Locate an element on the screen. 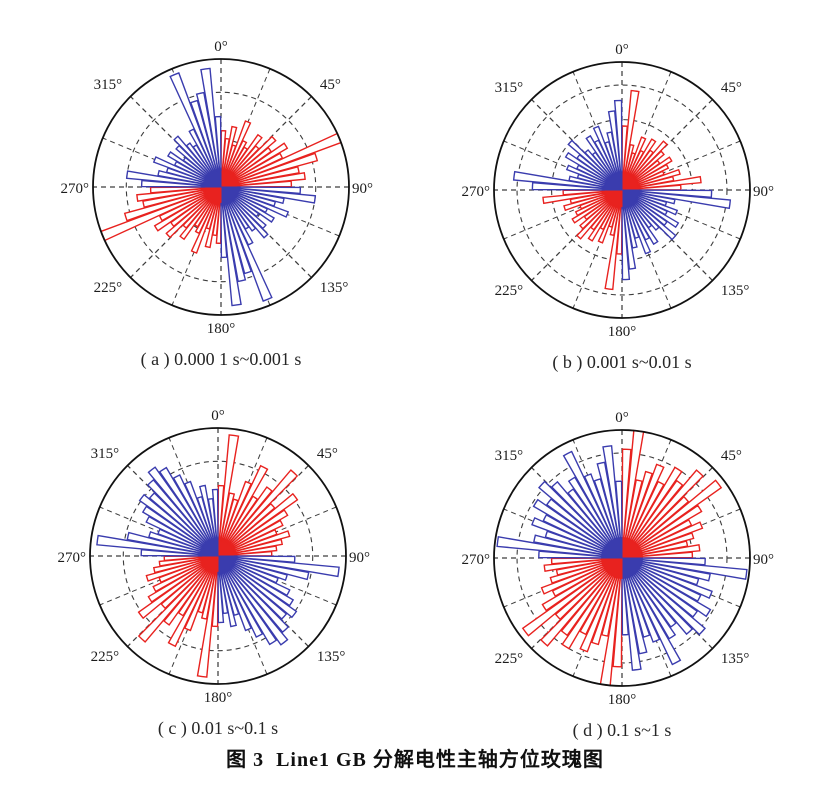 The width and height of the screenshot is (830, 786). rose-chart-d: 0° 45° 90° 135° 180° 225° 270° 315° is located at coordinates (618, 559).